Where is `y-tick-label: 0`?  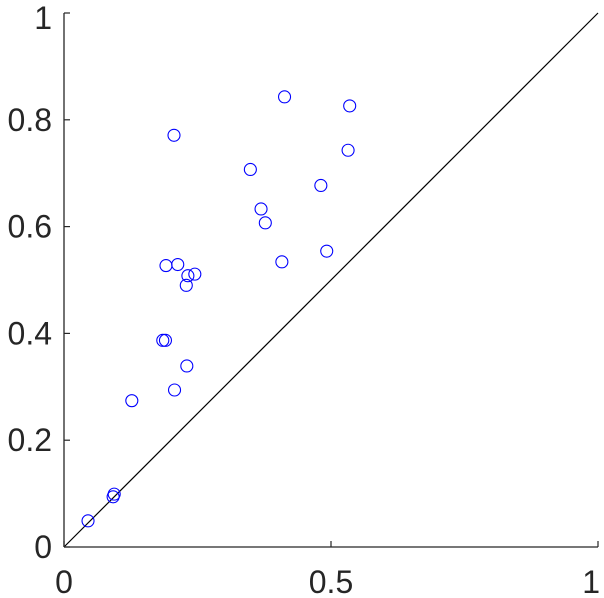
y-tick-label: 0 is located at coordinates (43, 547).